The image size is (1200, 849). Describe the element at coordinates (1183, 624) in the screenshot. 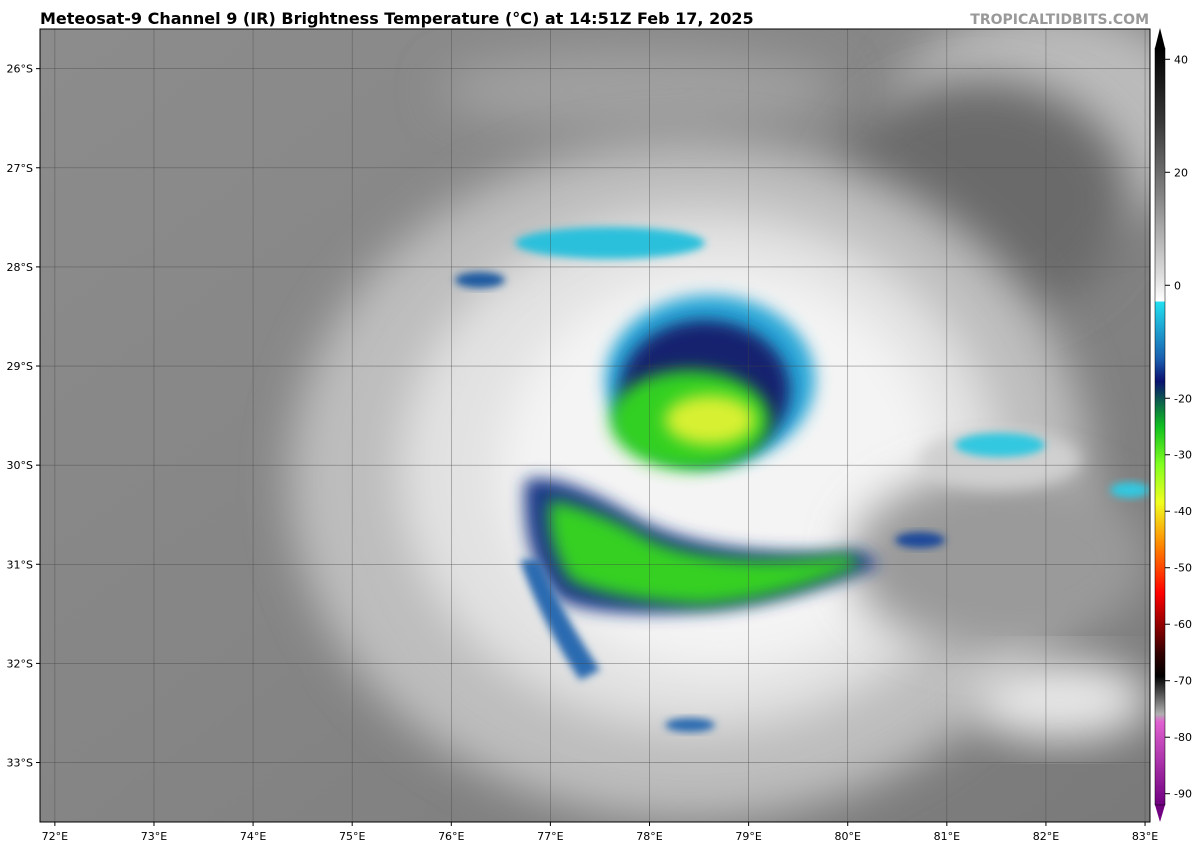

I see `colorbar-label: -60` at that location.